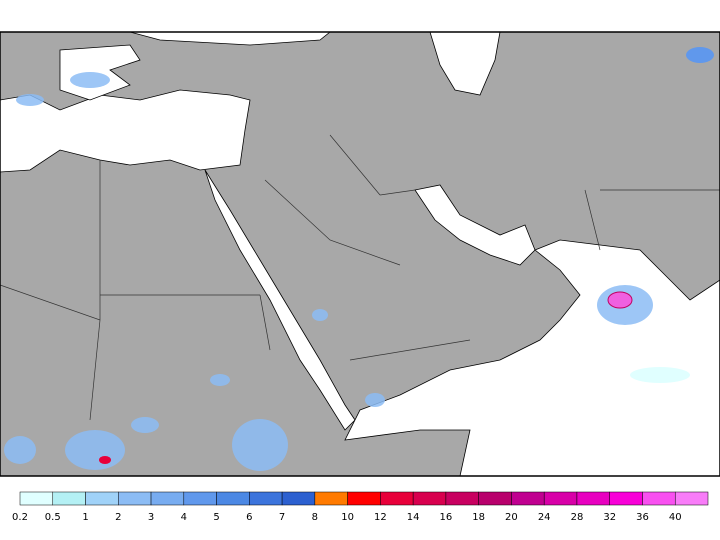  What do you see at coordinates (675, 517) in the screenshot?
I see `legend-label: 40` at bounding box center [675, 517].